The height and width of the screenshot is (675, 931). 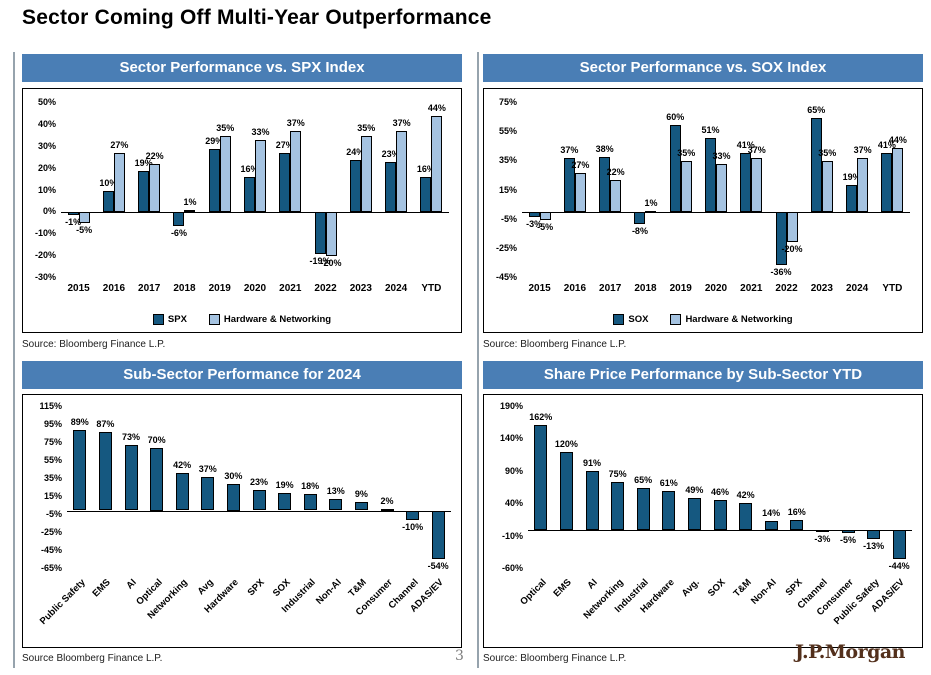 What do you see at coordinates (53, 514) in the screenshot?
I see `y-tick-label: -5%` at bounding box center [53, 514].